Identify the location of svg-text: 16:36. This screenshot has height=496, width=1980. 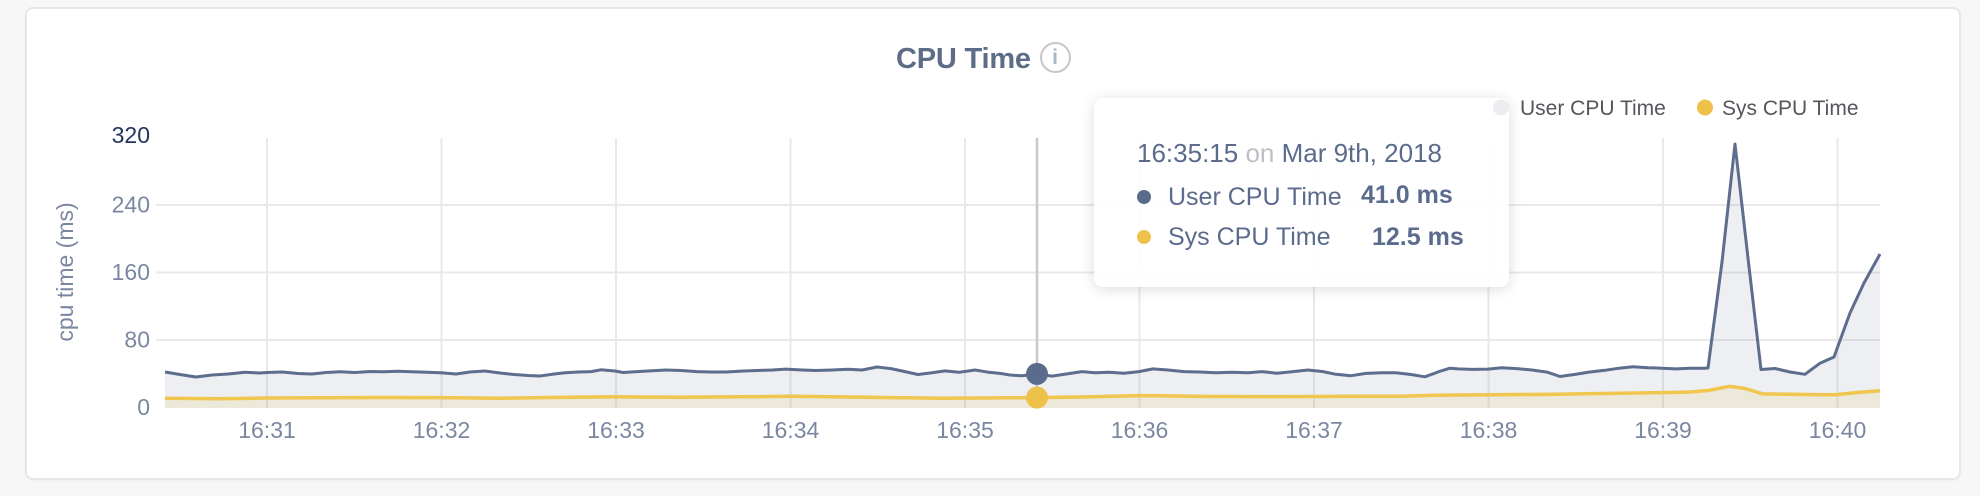
(1140, 430).